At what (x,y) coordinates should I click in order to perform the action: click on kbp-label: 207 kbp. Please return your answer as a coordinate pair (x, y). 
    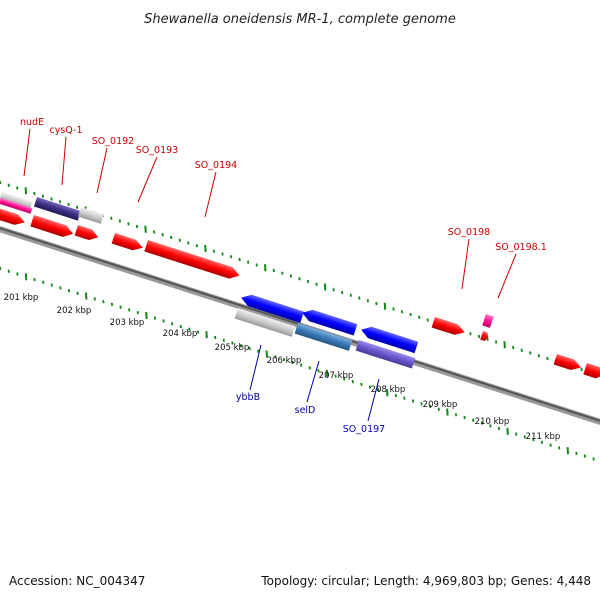
    Looking at the image, I should click on (336, 376).